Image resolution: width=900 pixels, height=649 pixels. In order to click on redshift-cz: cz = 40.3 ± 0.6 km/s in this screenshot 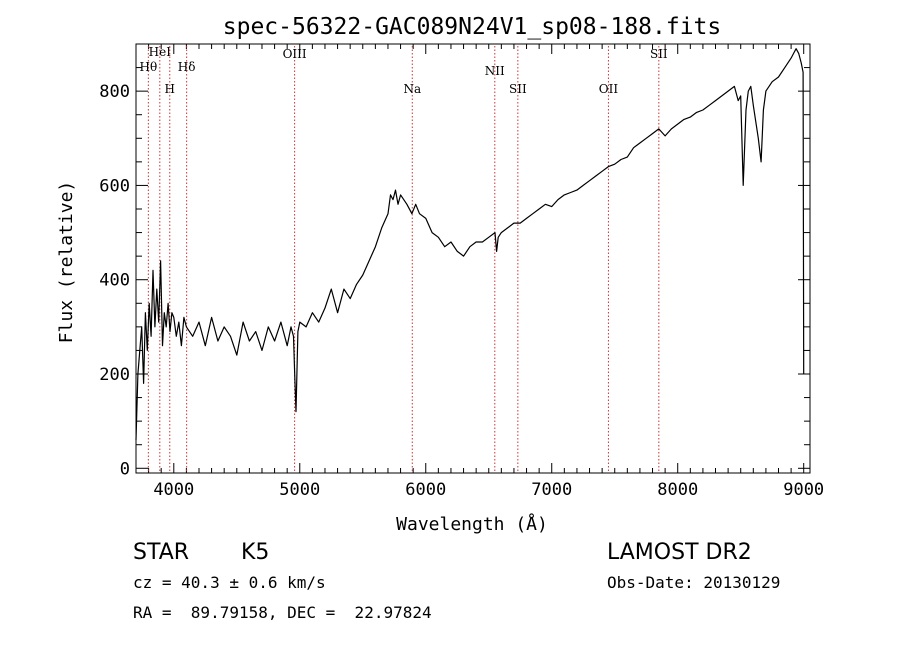, I will do `click(229, 582)`.